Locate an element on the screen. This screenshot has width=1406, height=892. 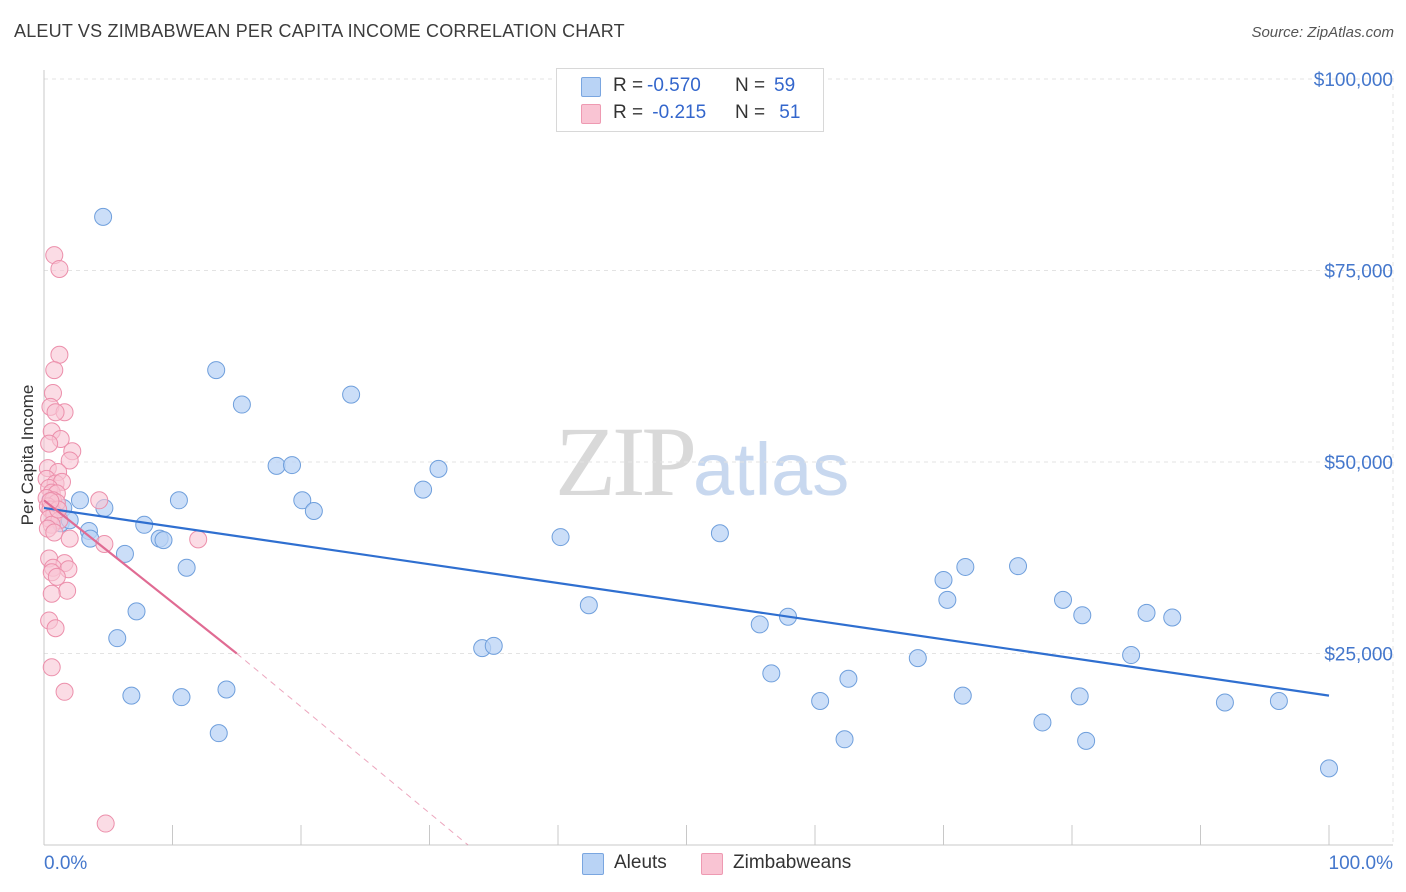
x-tick-label: 100.0% is located at coordinates (1361, 863).